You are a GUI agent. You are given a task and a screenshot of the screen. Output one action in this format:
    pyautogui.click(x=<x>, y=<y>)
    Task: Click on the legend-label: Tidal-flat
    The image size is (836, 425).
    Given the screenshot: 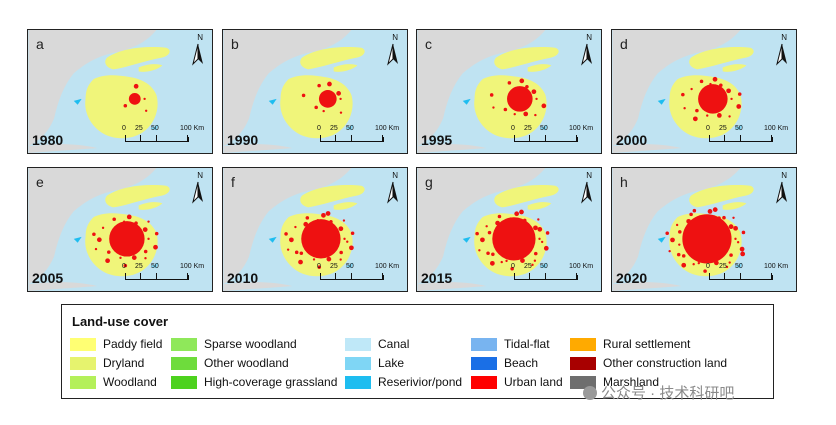 What is the action you would take?
    pyautogui.click(x=527, y=344)
    